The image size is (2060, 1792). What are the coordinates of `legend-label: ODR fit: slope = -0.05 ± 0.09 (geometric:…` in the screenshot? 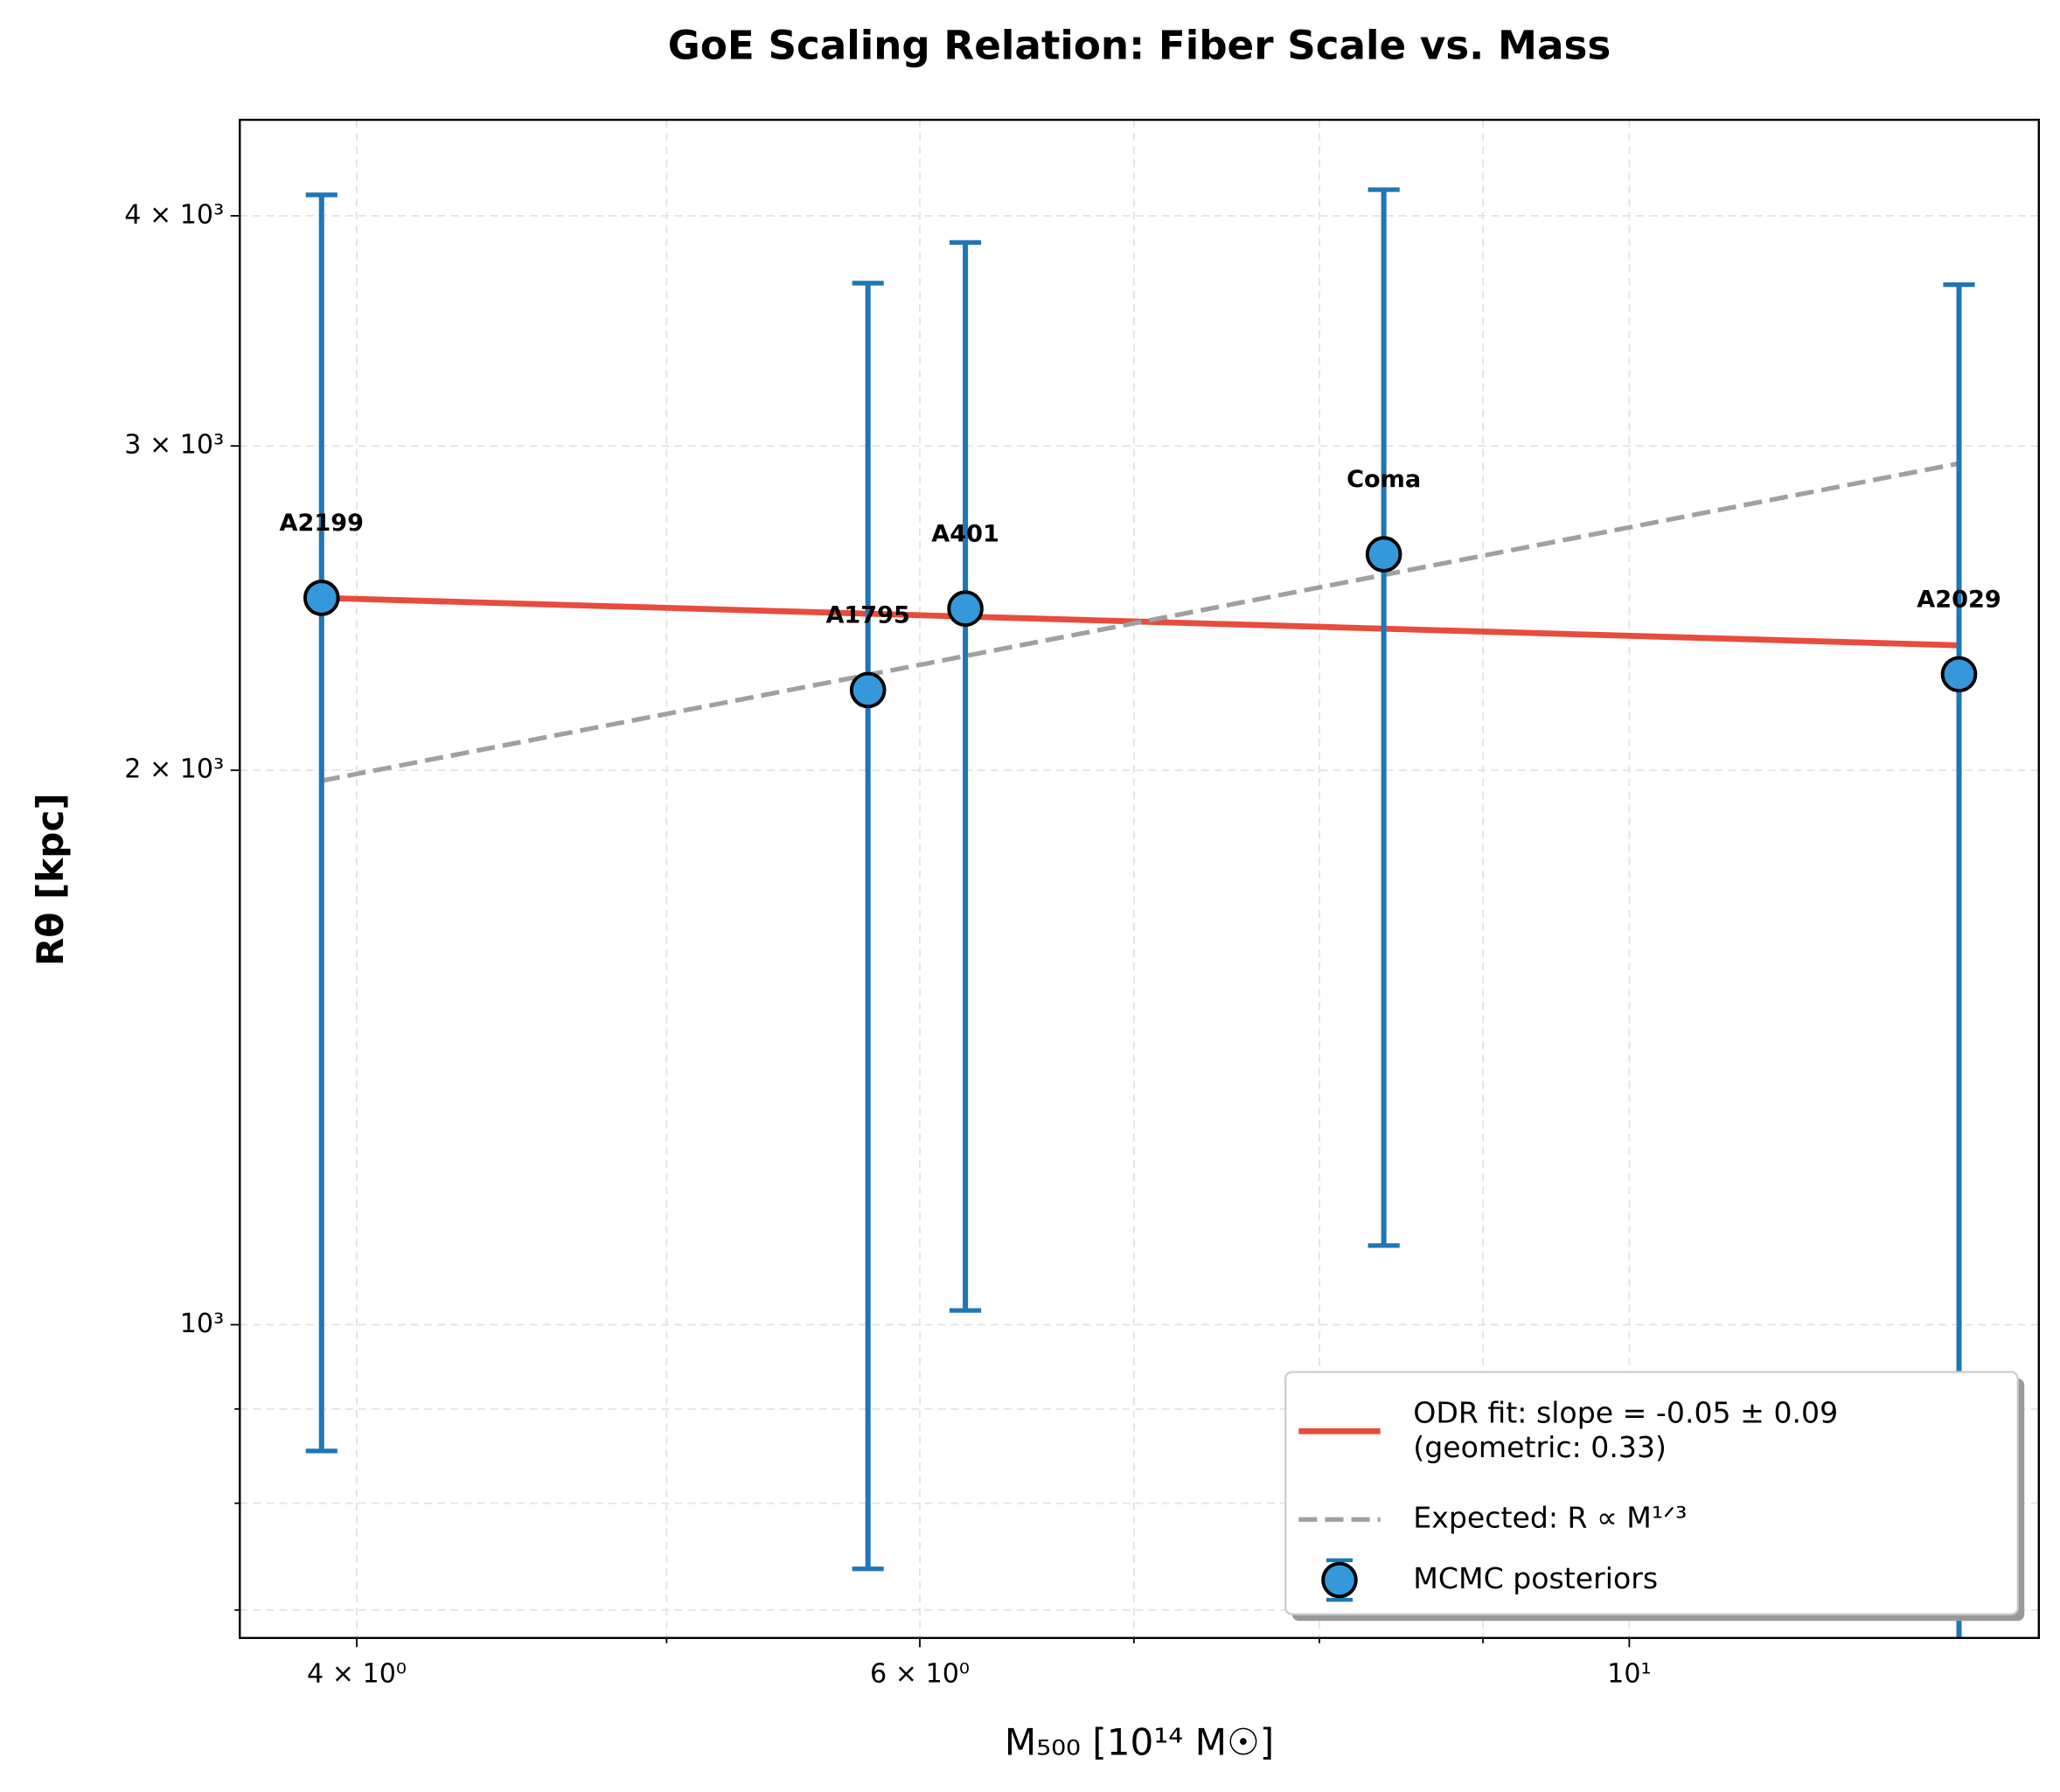 It's located at (1626, 1429).